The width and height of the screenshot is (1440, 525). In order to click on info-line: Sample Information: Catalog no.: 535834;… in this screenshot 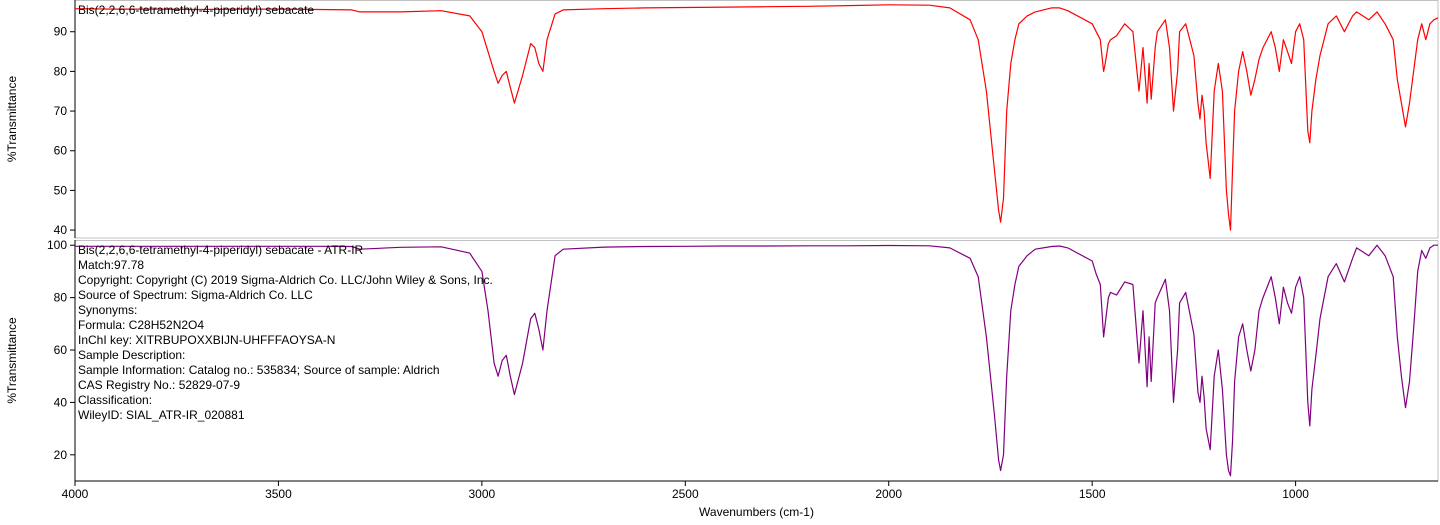, I will do `click(259, 370)`.